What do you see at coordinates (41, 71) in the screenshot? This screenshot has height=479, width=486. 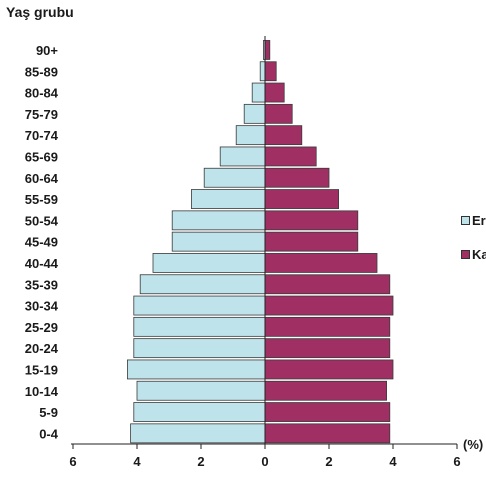 I see `y-tick-label-85-89: 85-89` at bounding box center [41, 71].